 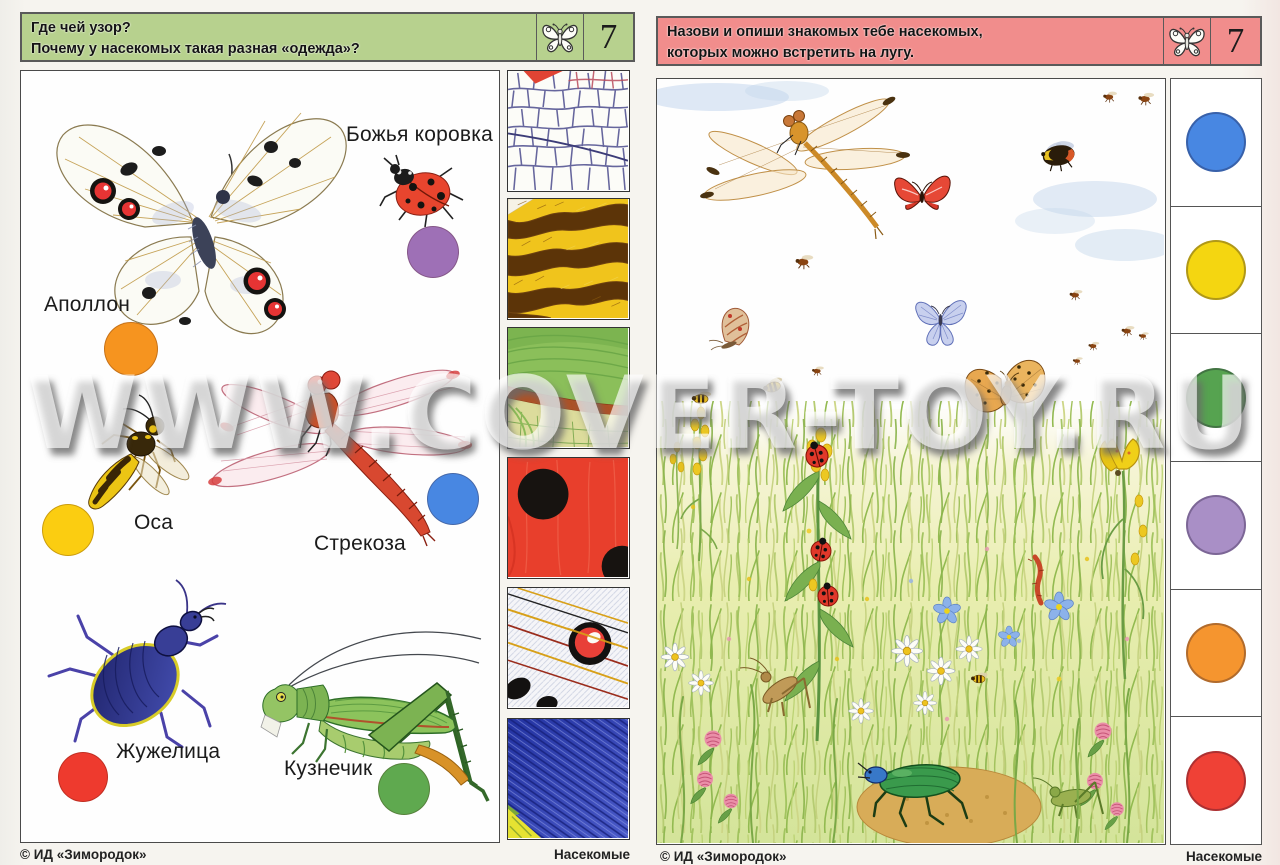 I want to click on right-footer-publisher: © ИД «Зимородок», so click(x=723, y=856).